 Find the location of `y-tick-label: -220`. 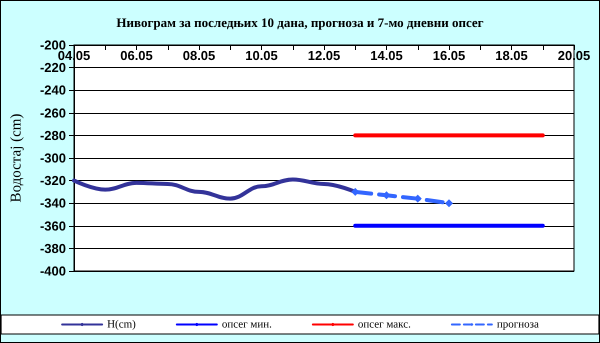

y-tick-label: -220 is located at coordinates (53, 68).